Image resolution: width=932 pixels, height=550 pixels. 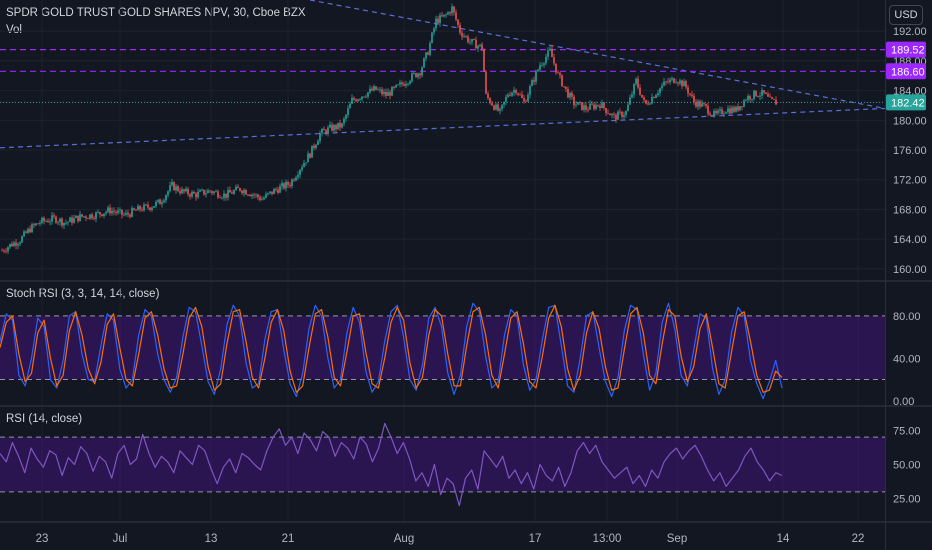 I want to click on rsi-axis-label: 50.00, so click(x=907, y=466).